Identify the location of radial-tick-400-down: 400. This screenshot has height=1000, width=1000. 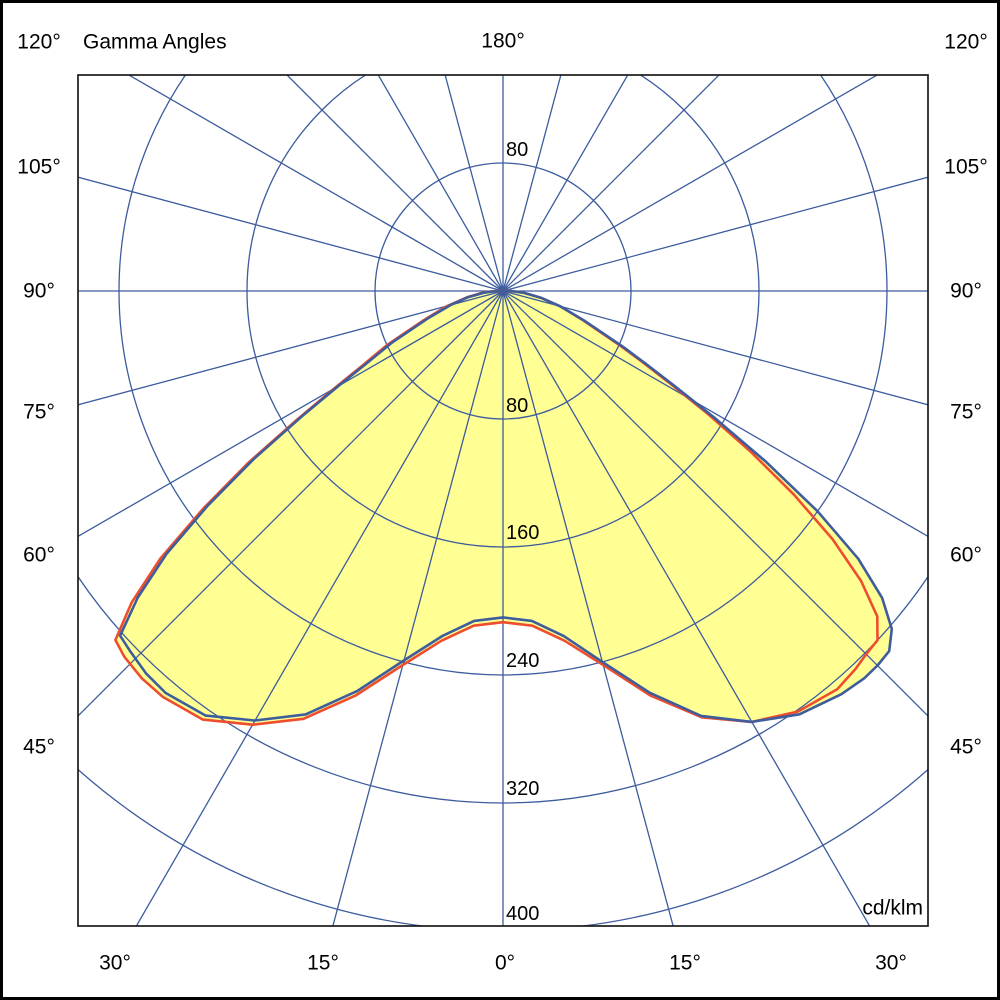
(523, 914).